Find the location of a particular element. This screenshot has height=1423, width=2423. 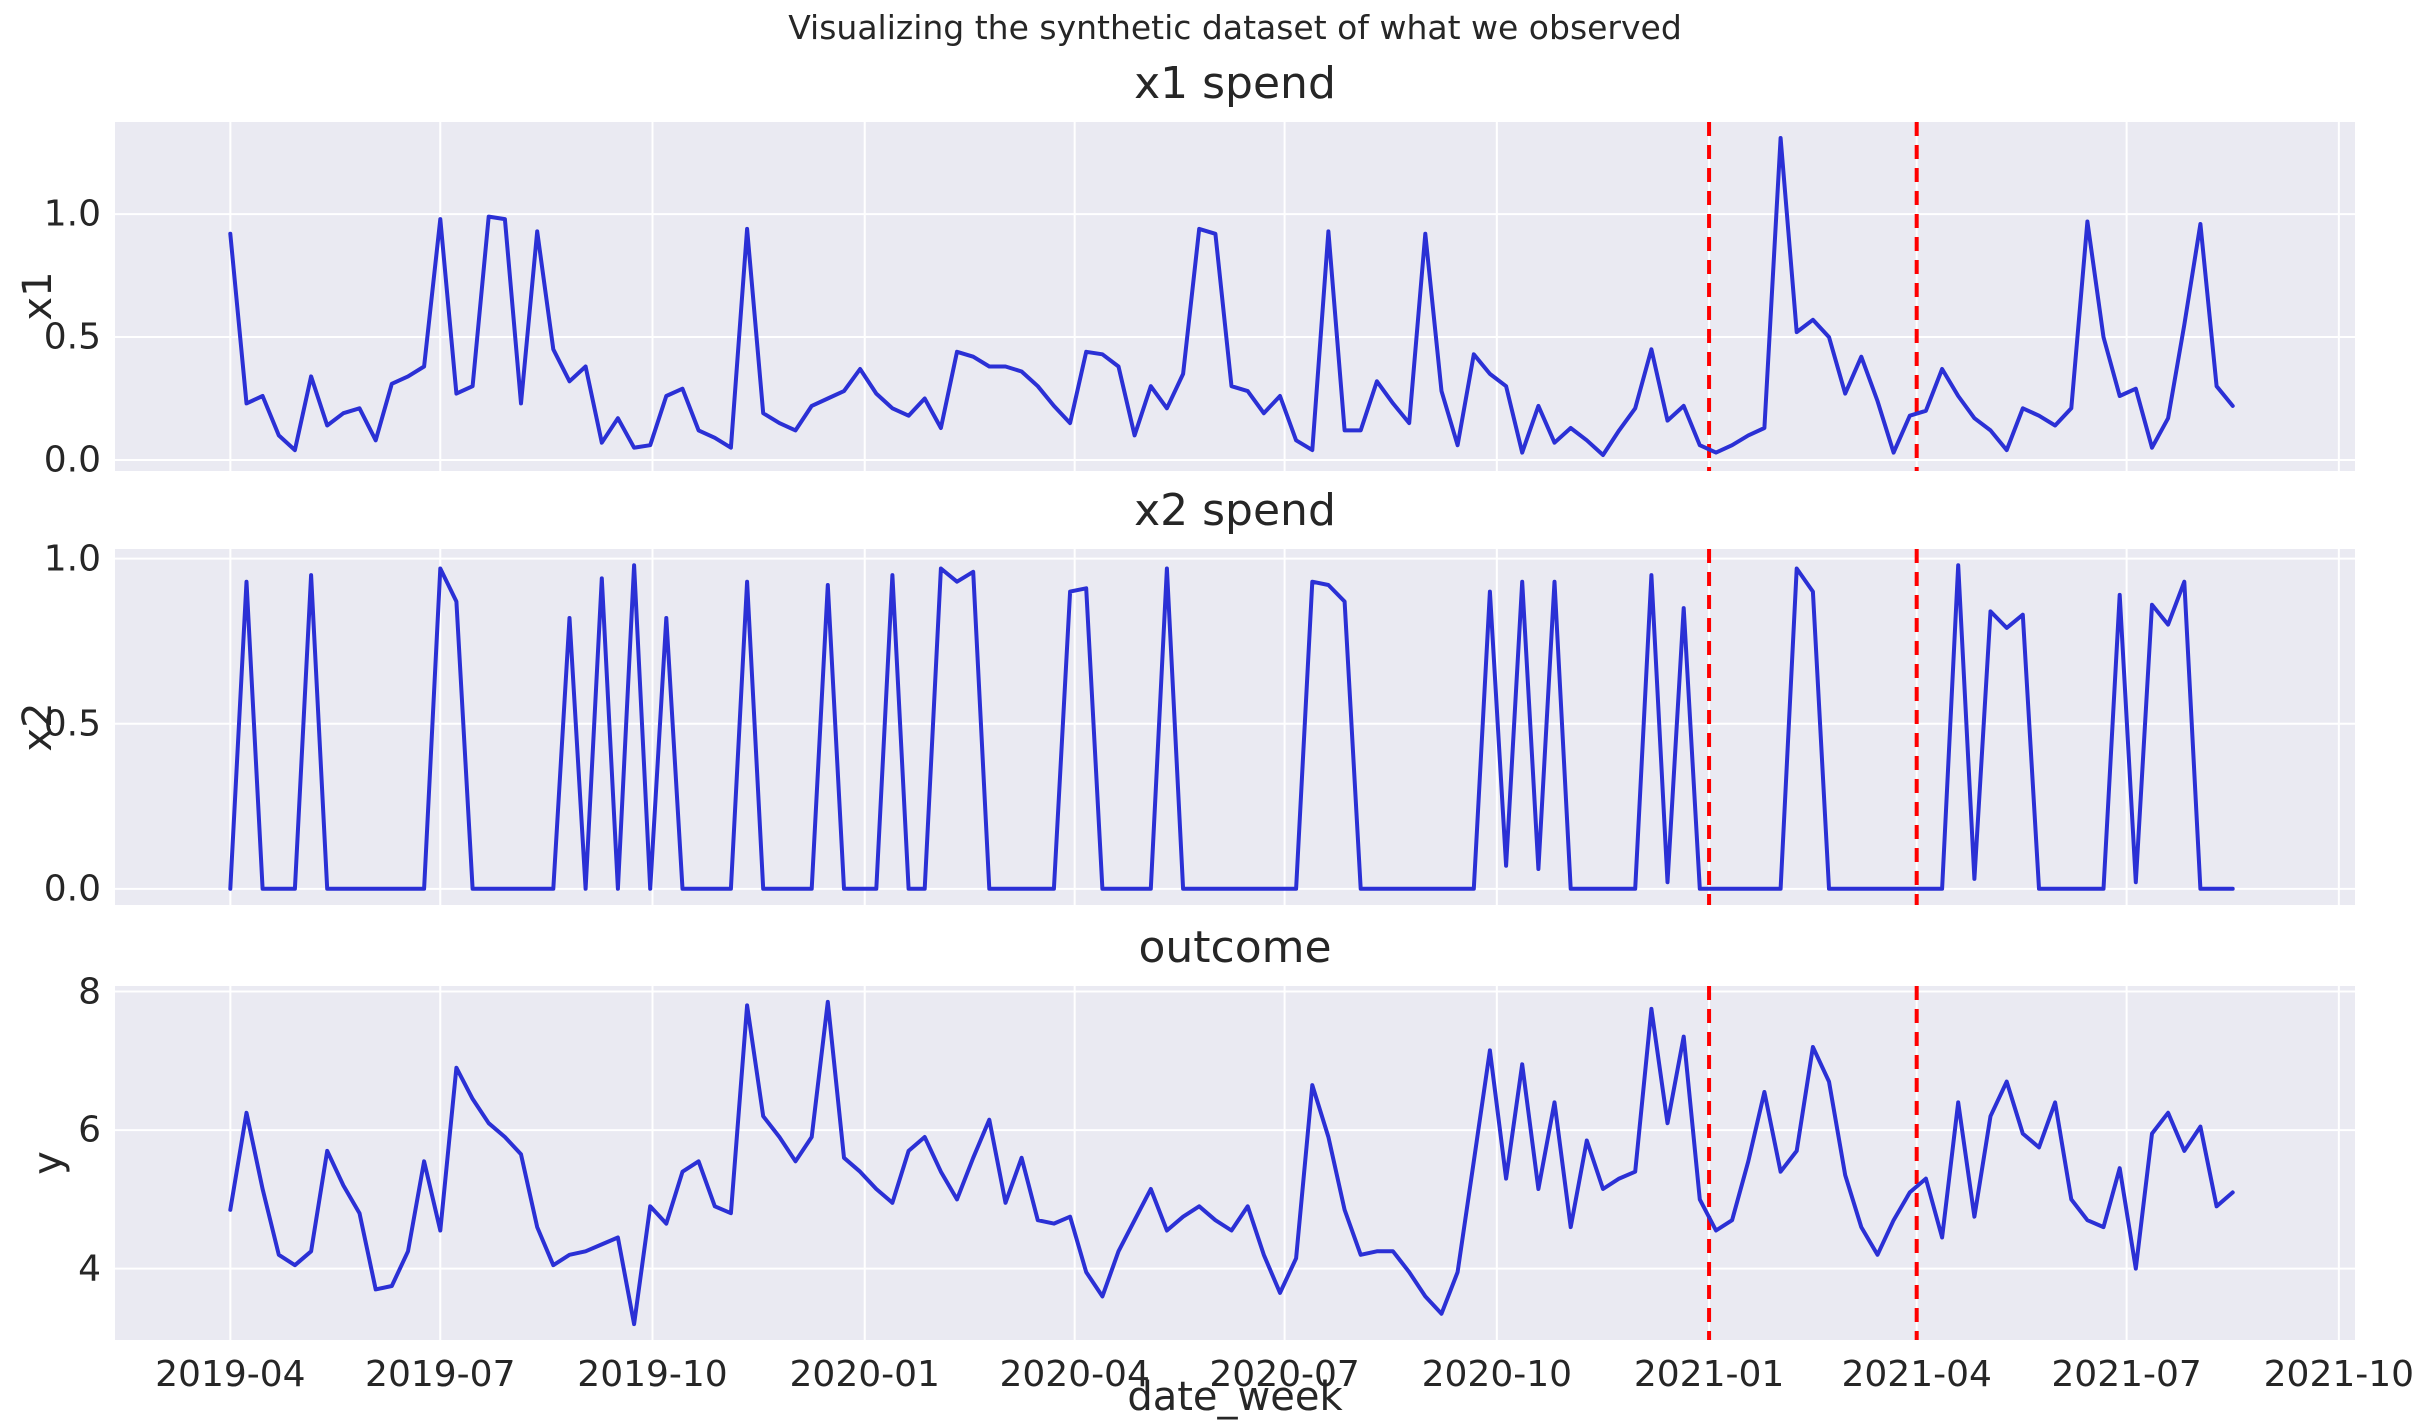

x-tick-label: 2021-10 is located at coordinates (2339, 1374).